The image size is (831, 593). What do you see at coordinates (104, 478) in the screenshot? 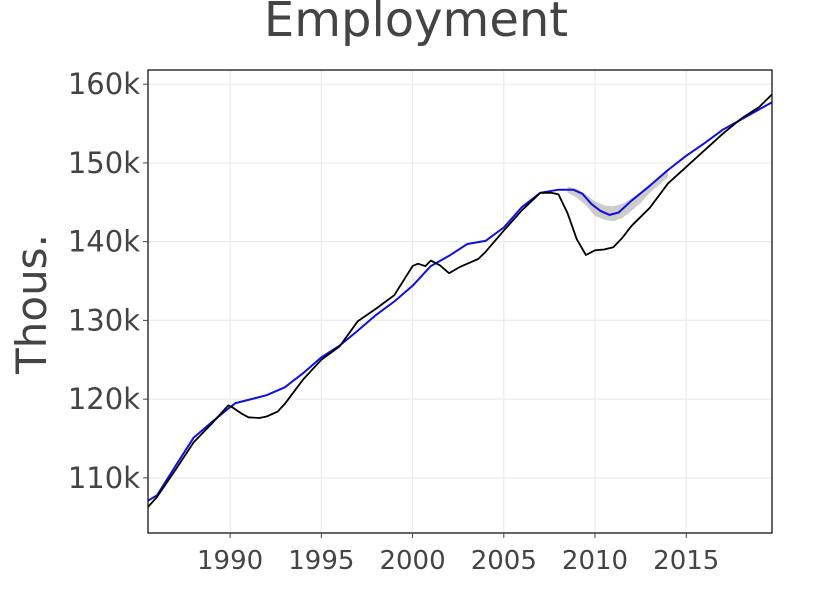
I see `y-tick-label: 110k` at bounding box center [104, 478].